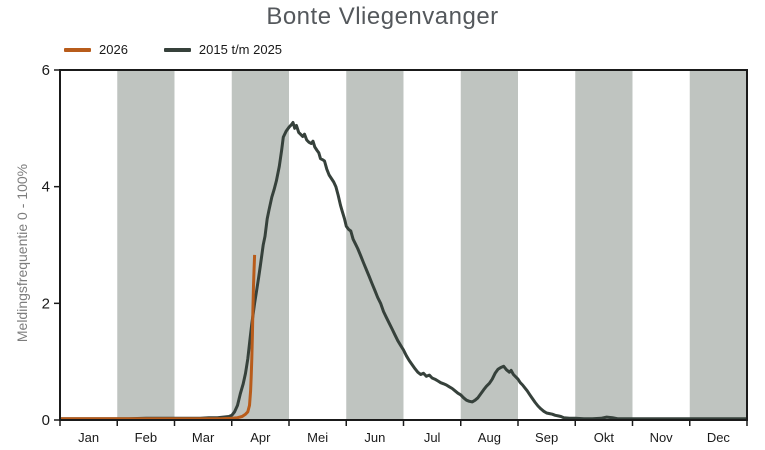  What do you see at coordinates (604, 437) in the screenshot?
I see `x-tick-label-okt: Okt` at bounding box center [604, 437].